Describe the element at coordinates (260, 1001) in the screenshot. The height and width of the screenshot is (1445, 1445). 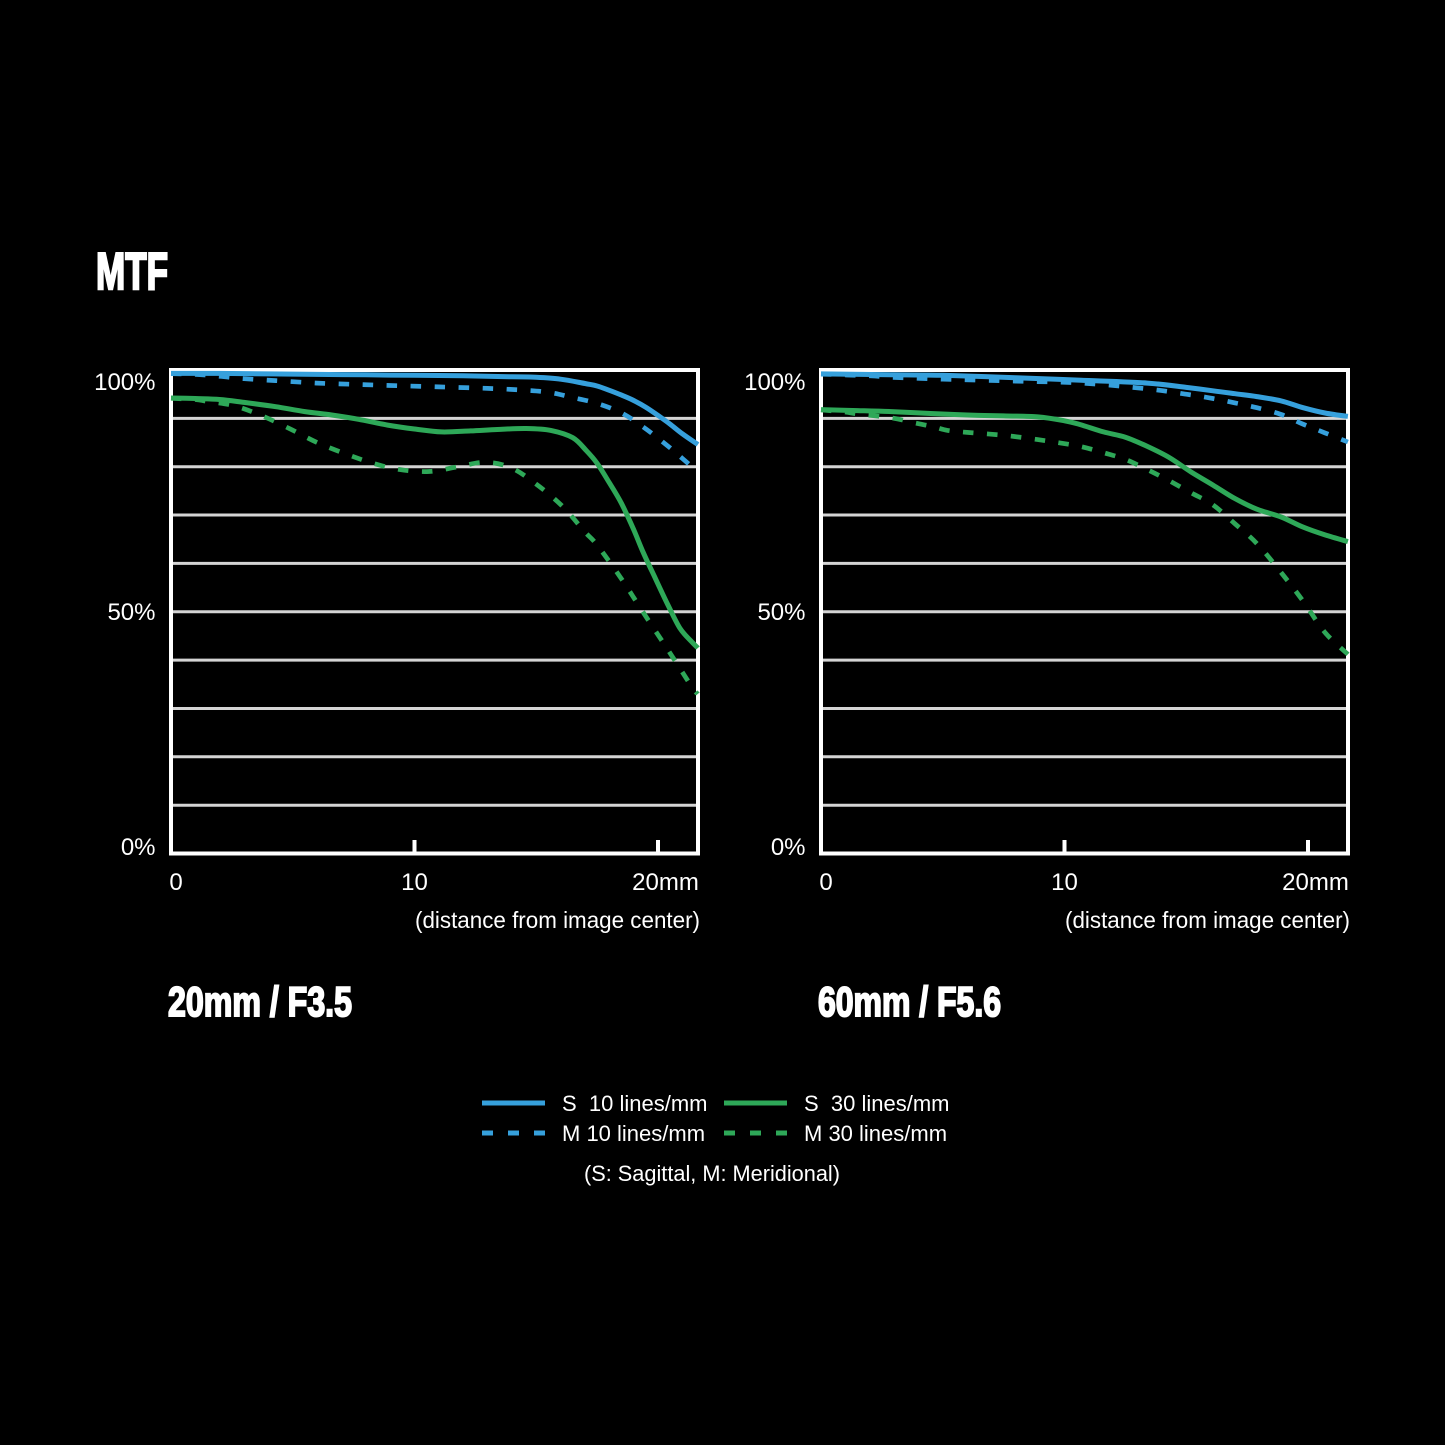
I see `svg-text: 20mm / F3.5` at that location.